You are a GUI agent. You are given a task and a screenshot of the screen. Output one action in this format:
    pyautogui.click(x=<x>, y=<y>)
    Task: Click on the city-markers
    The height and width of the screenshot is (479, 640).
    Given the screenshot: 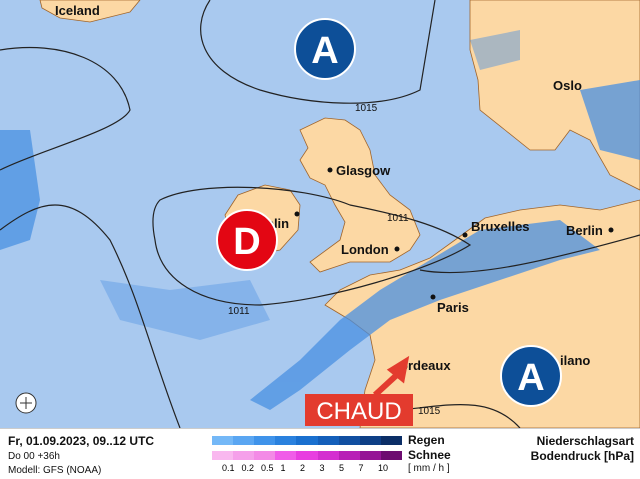 What is the action you would take?
    pyautogui.click(x=454, y=233)
    